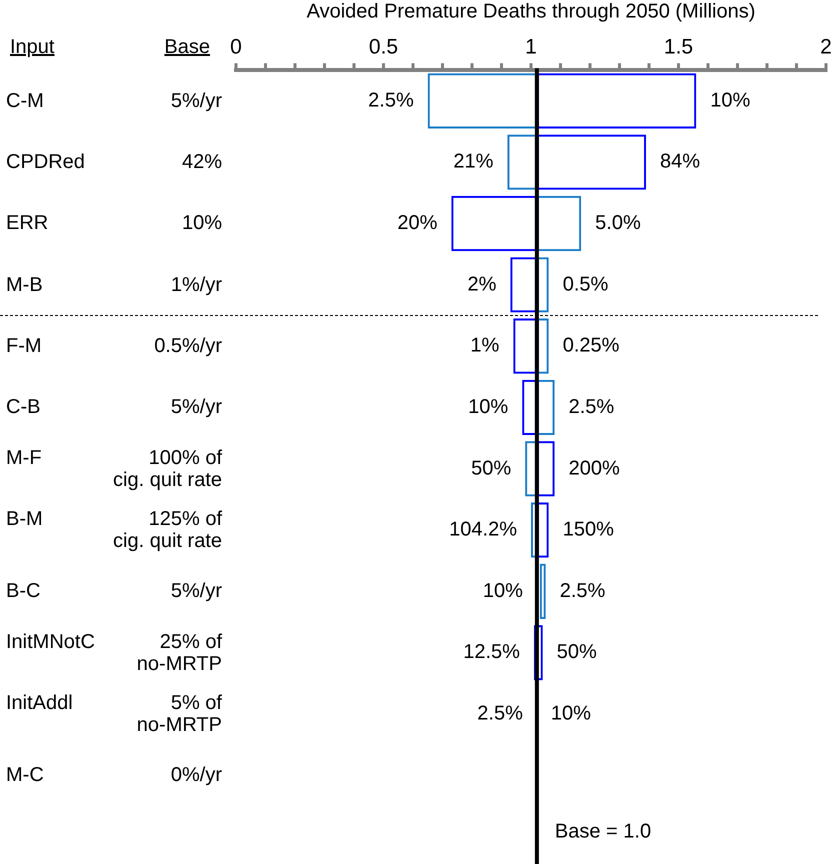  I want to click on ref-line-label: Base = 1.0, so click(603, 831).